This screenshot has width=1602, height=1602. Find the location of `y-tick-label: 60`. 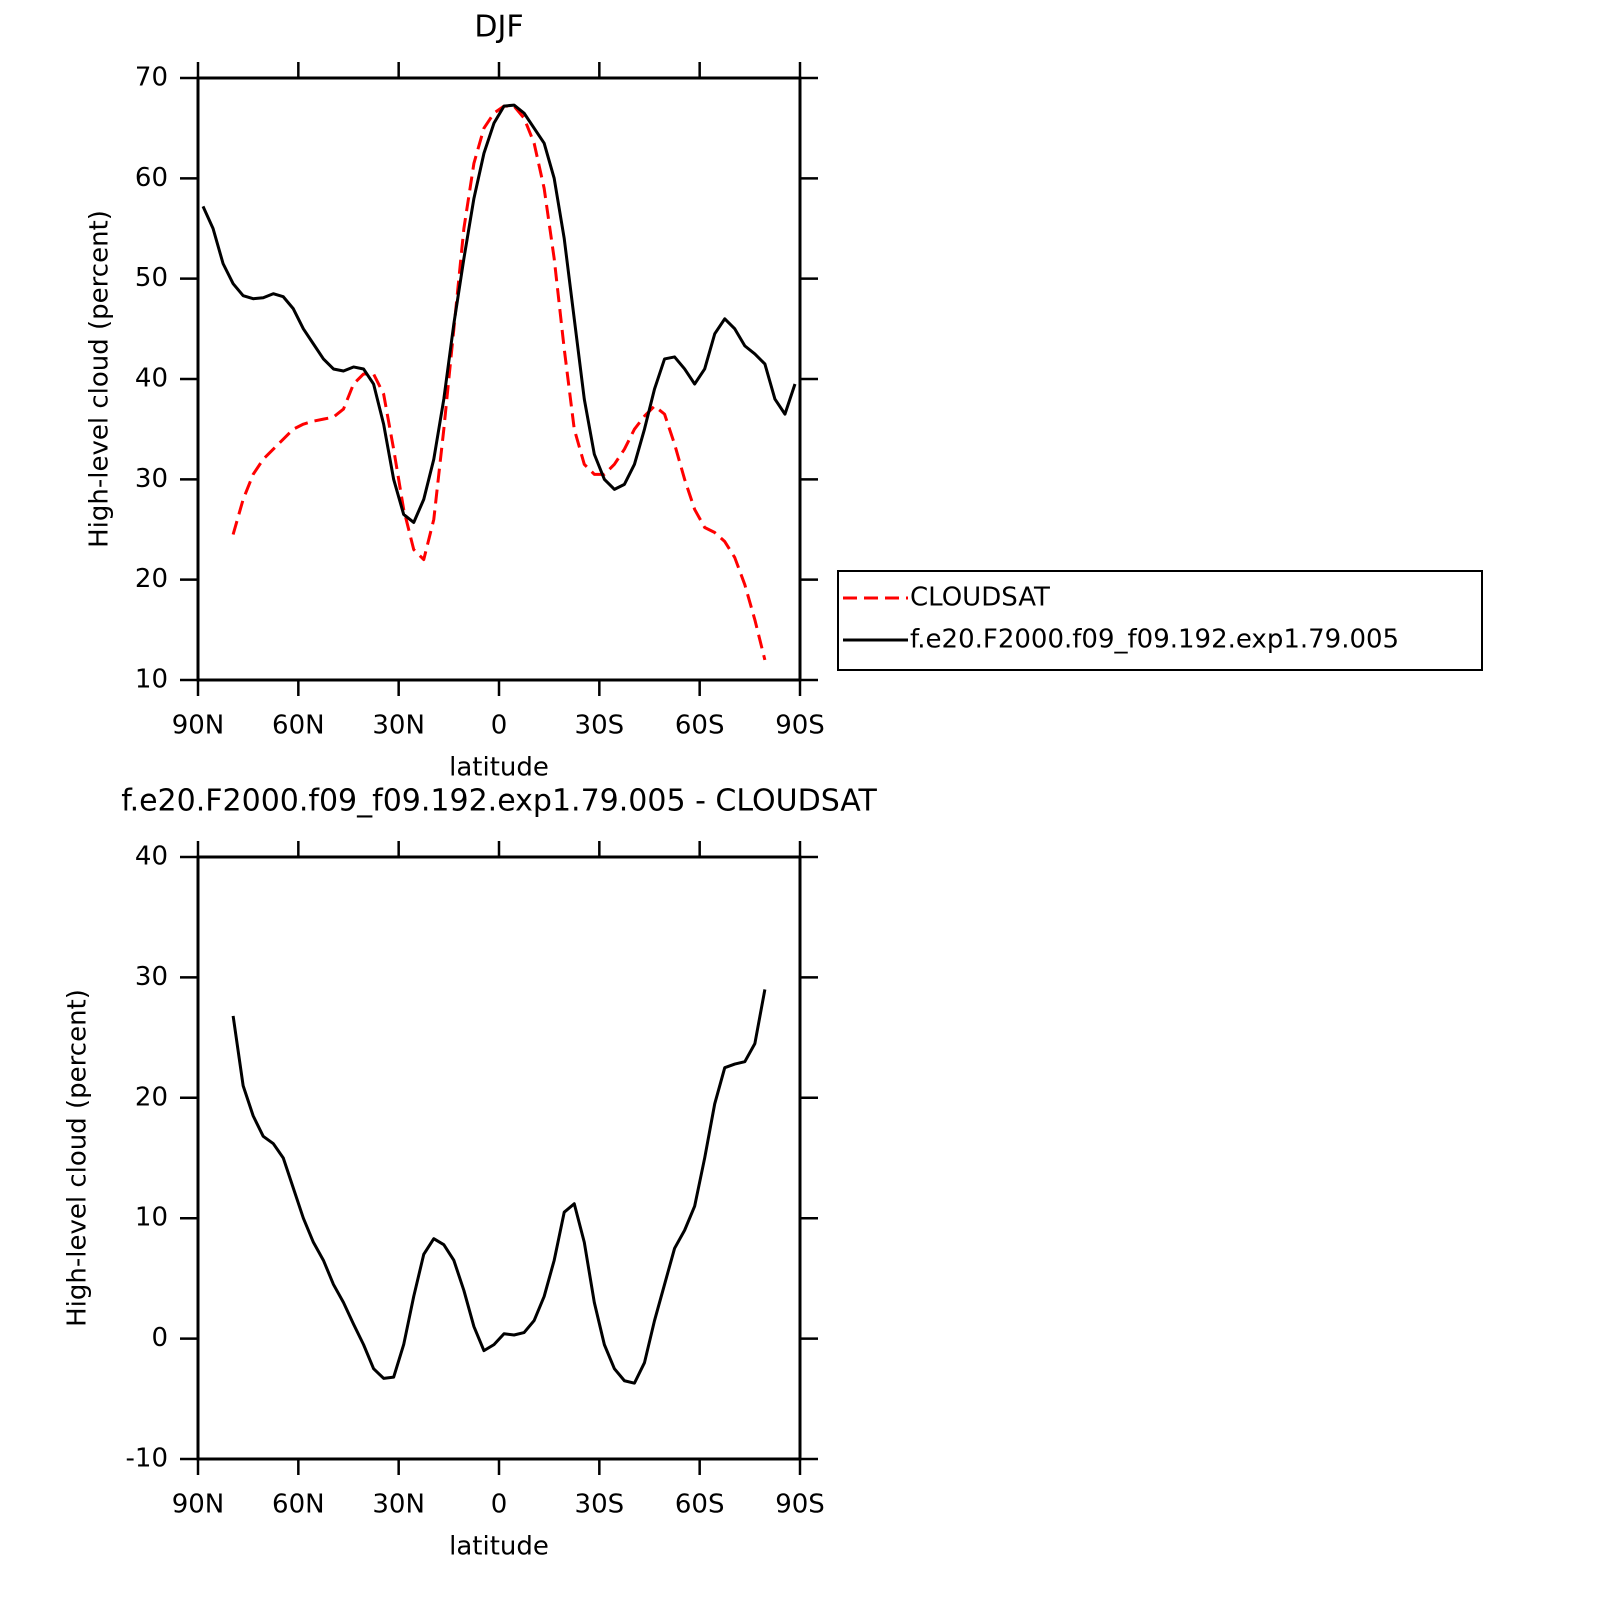

y-tick-label: 60 is located at coordinates (151, 178).